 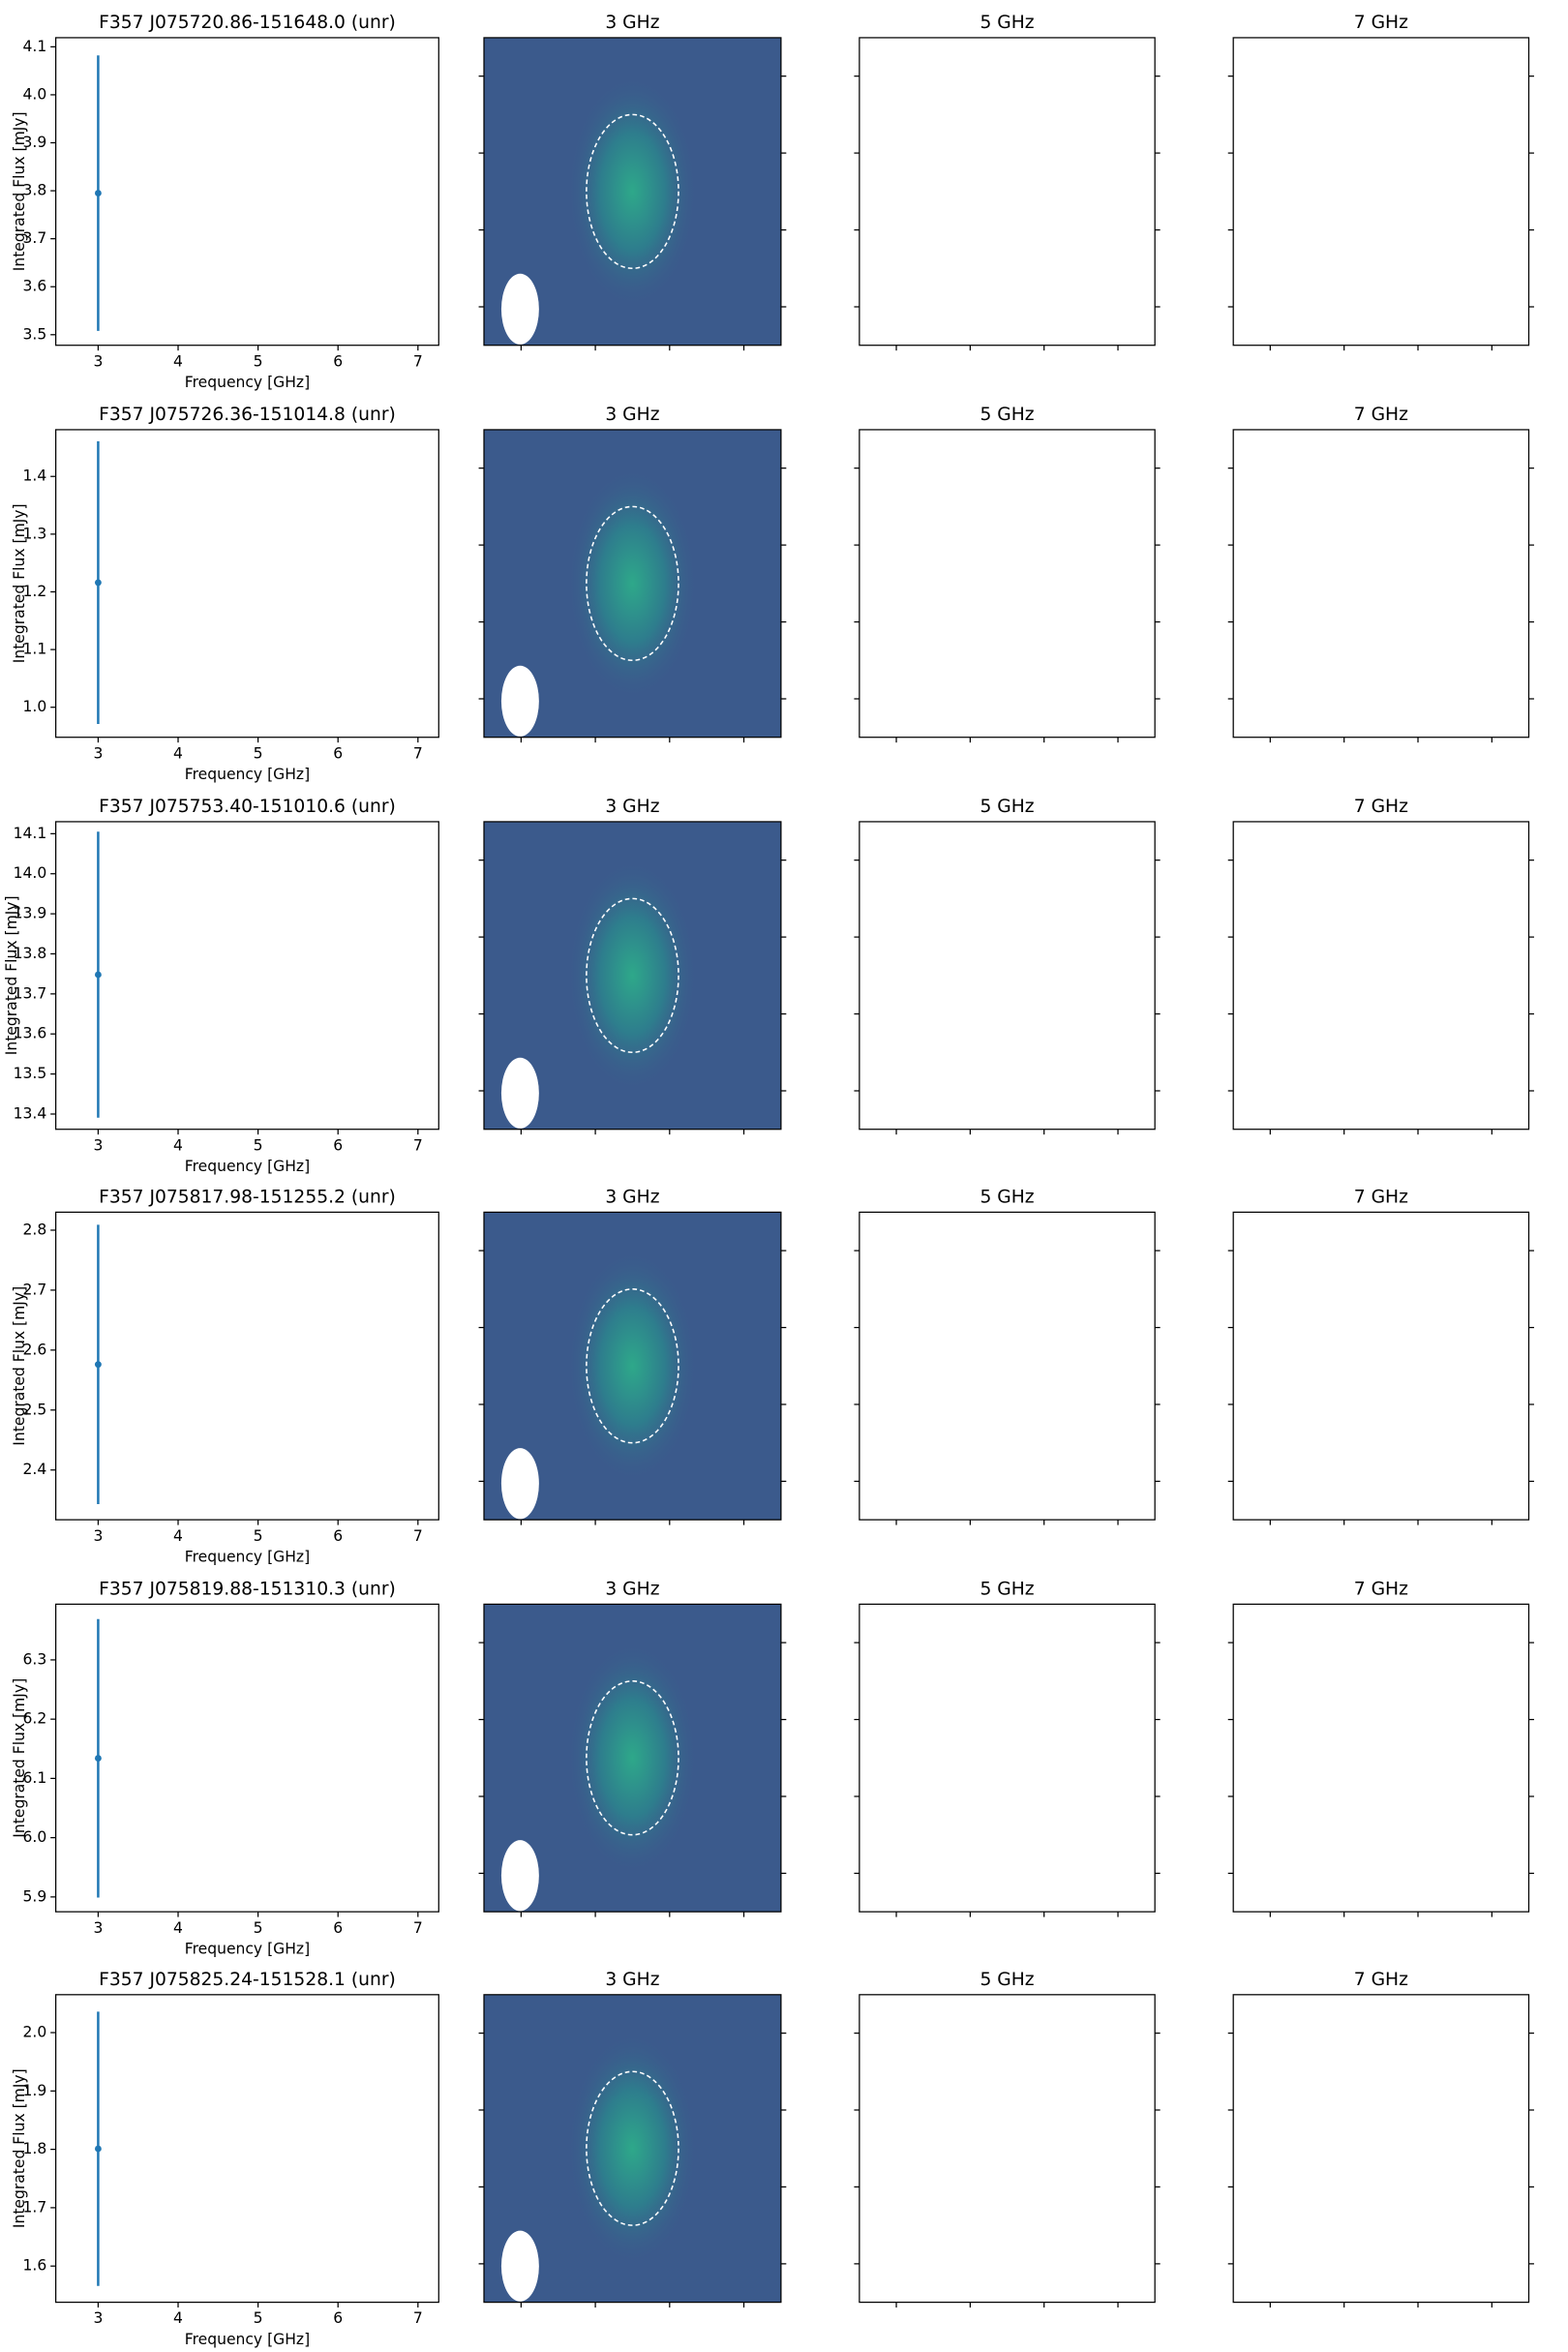 What do you see at coordinates (35, 1229) in the screenshot?
I see `y-tick-label: 2.8` at bounding box center [35, 1229].